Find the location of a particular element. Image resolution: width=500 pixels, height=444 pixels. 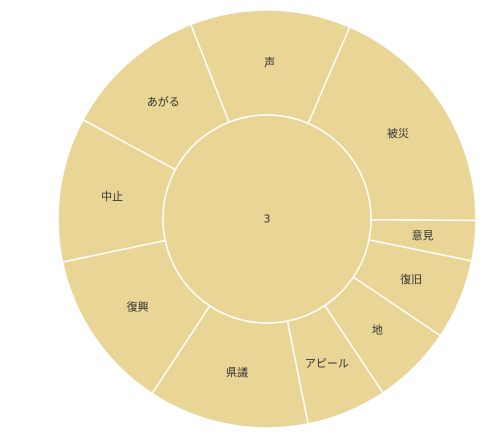

segment-label-4: 地 is located at coordinates (377, 329).